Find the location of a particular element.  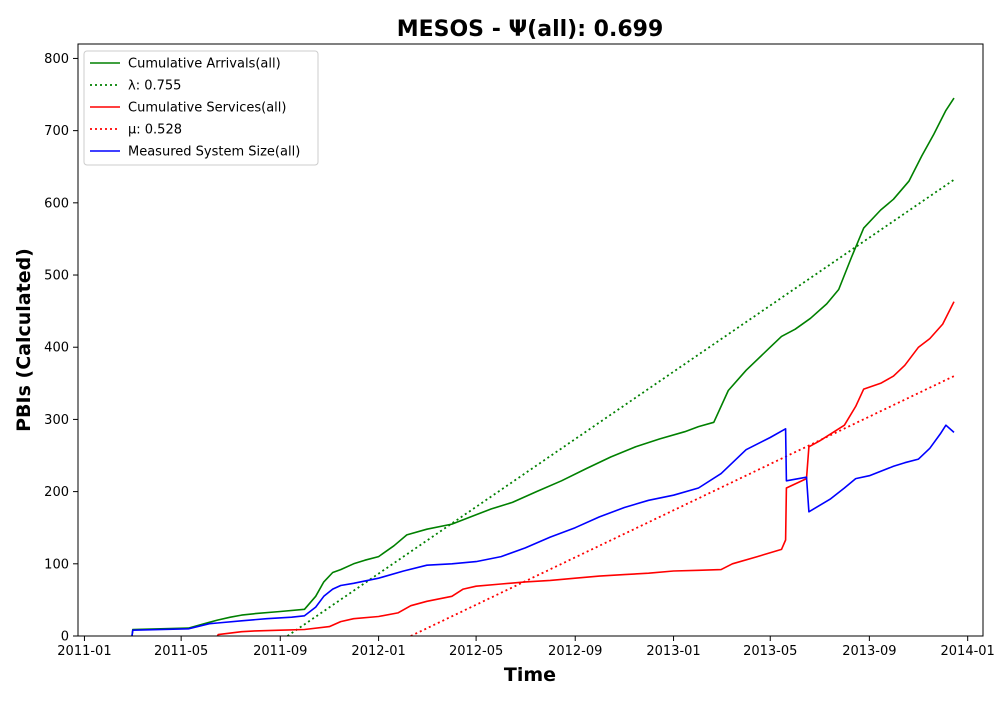

x-tick-label: 2011-01 is located at coordinates (84, 651).